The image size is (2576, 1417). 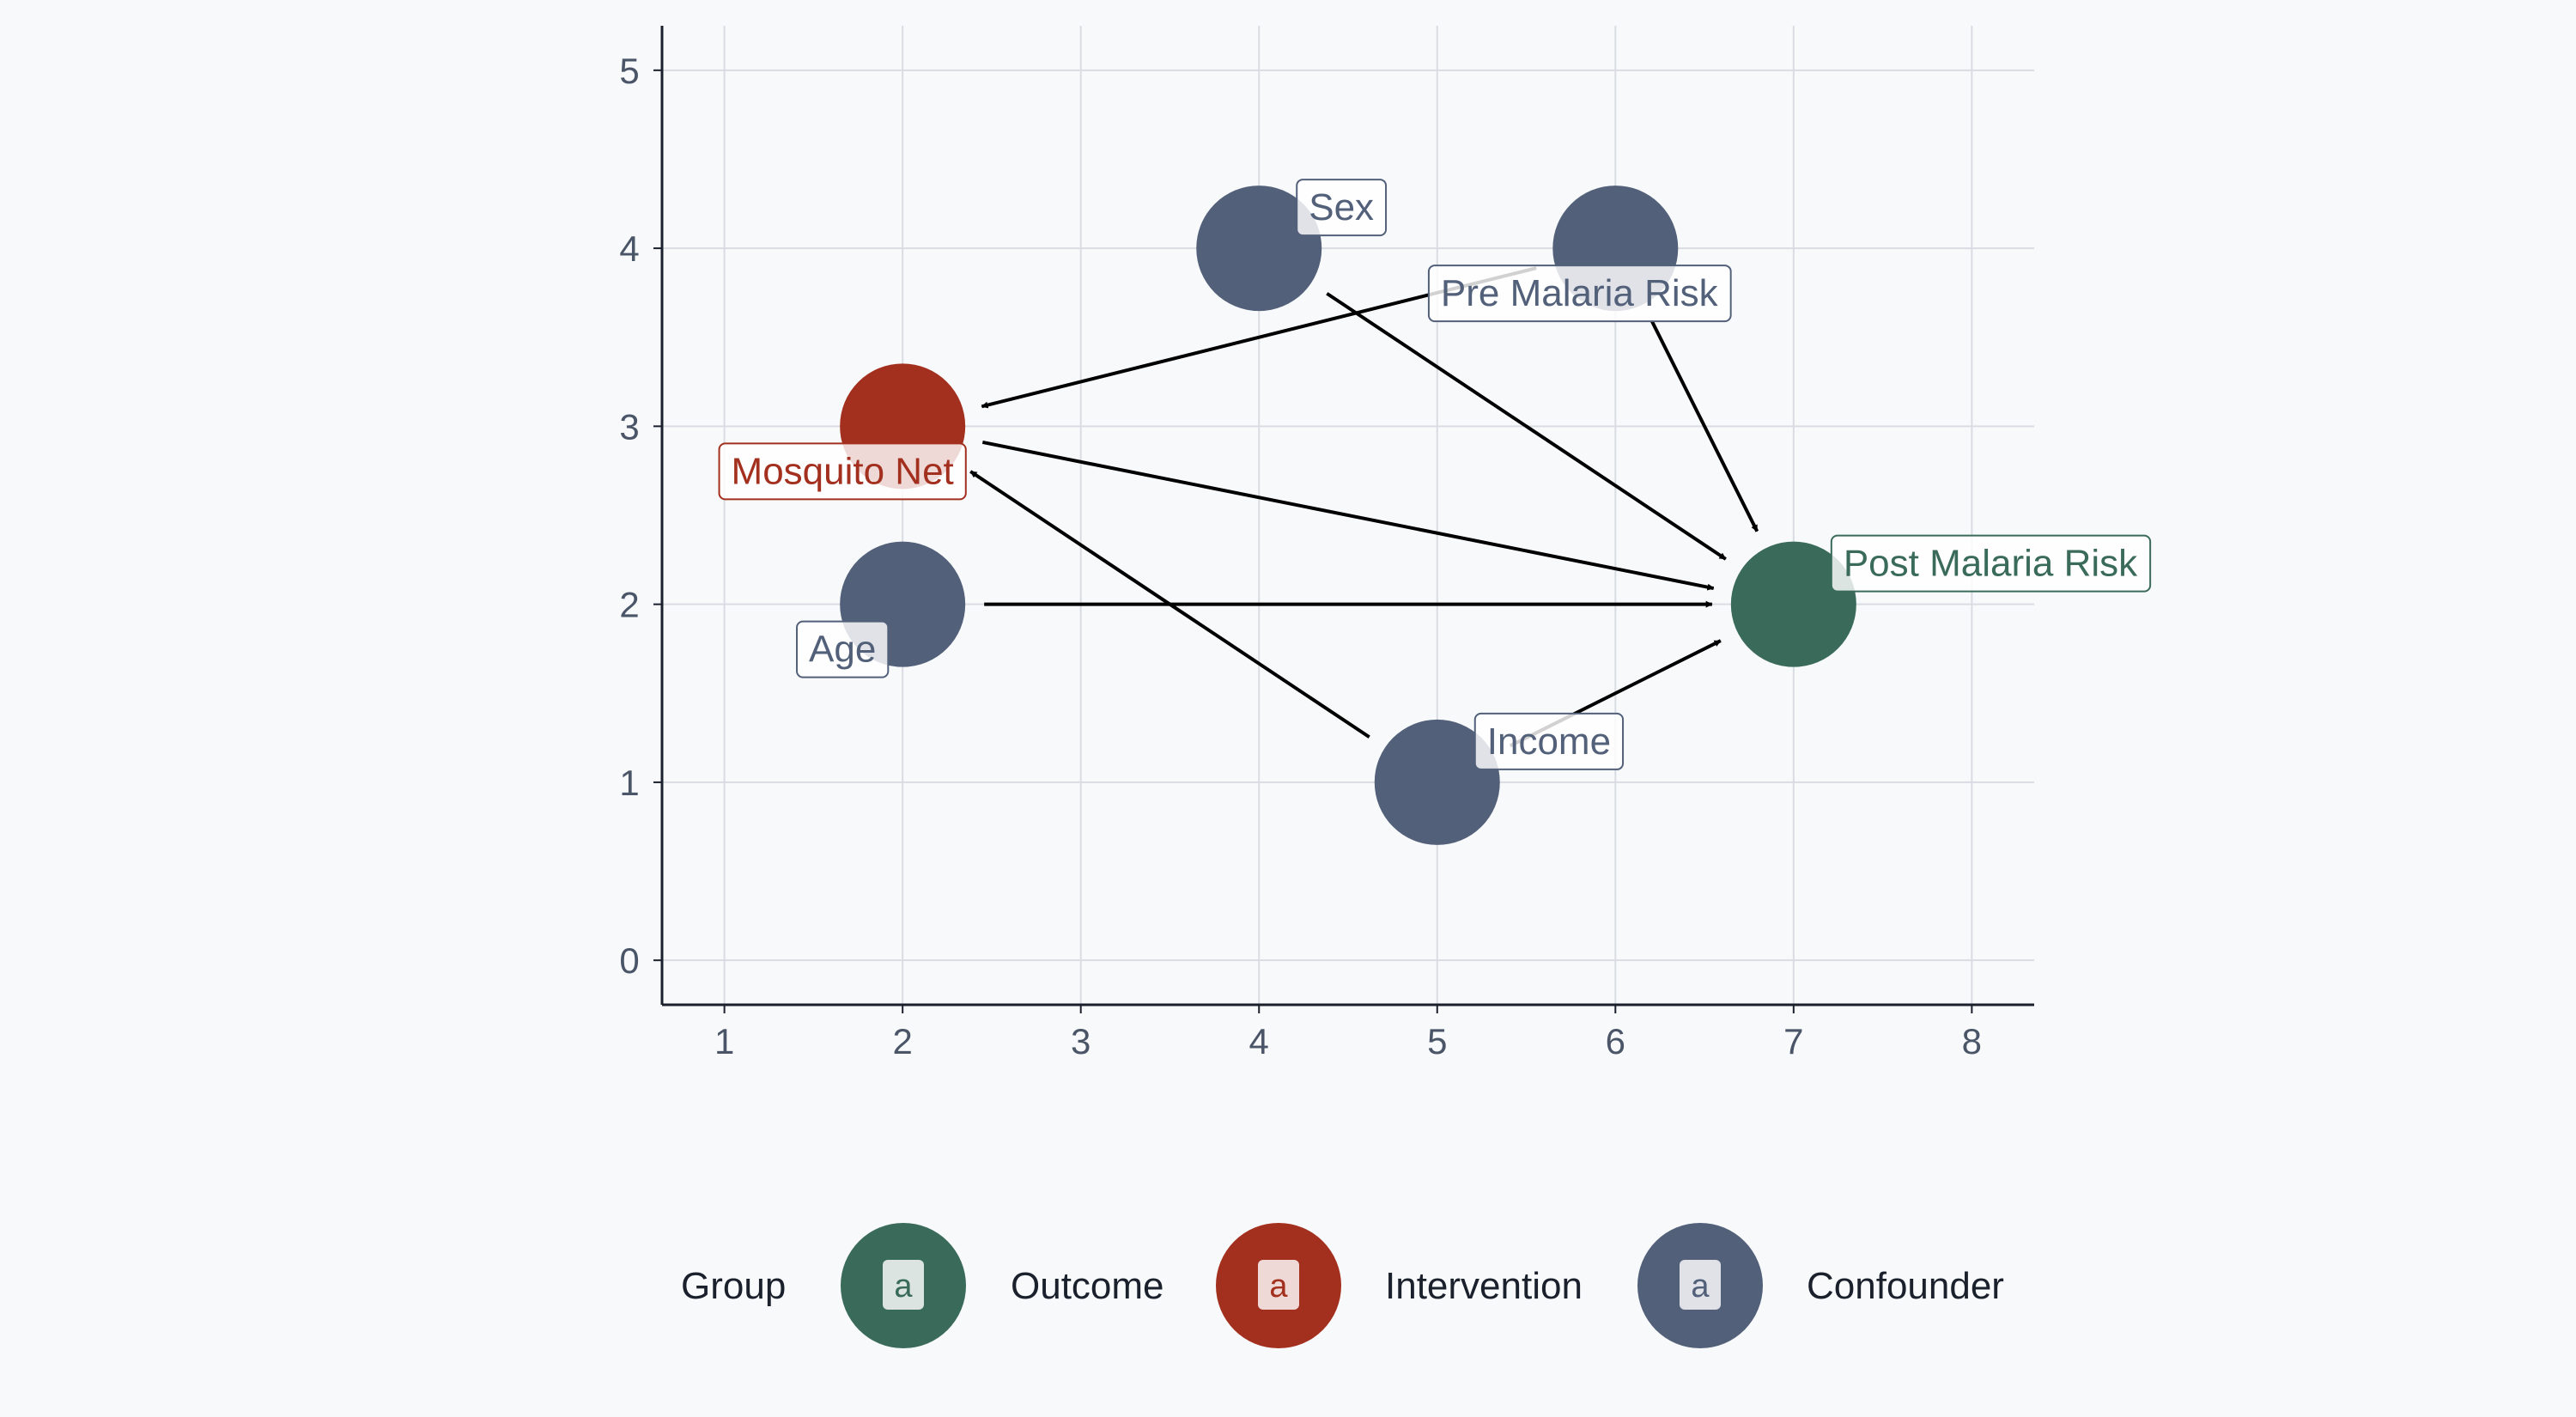 I want to click on x-tick-label: 1, so click(x=724, y=1041).